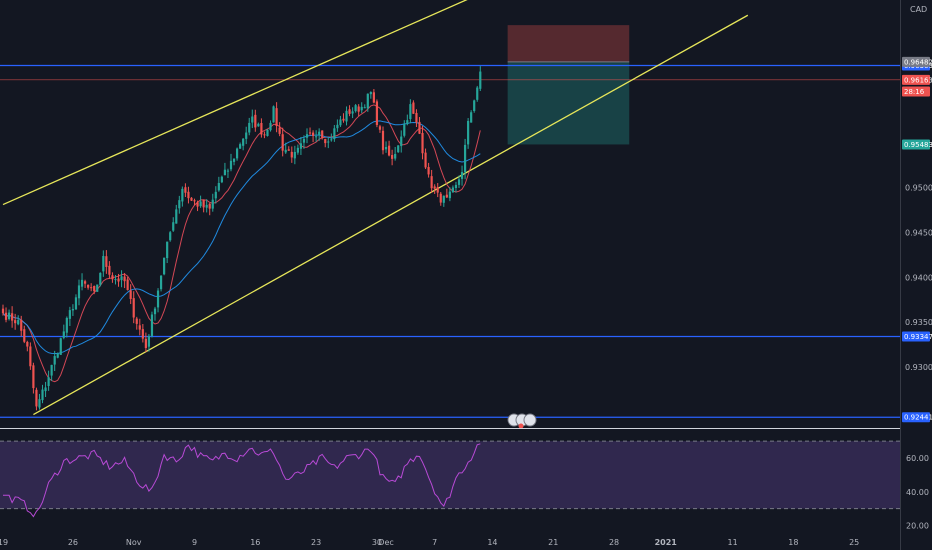  What do you see at coordinates (918, 418) in the screenshot?
I see `svg-text: 0.92441` at bounding box center [918, 418].